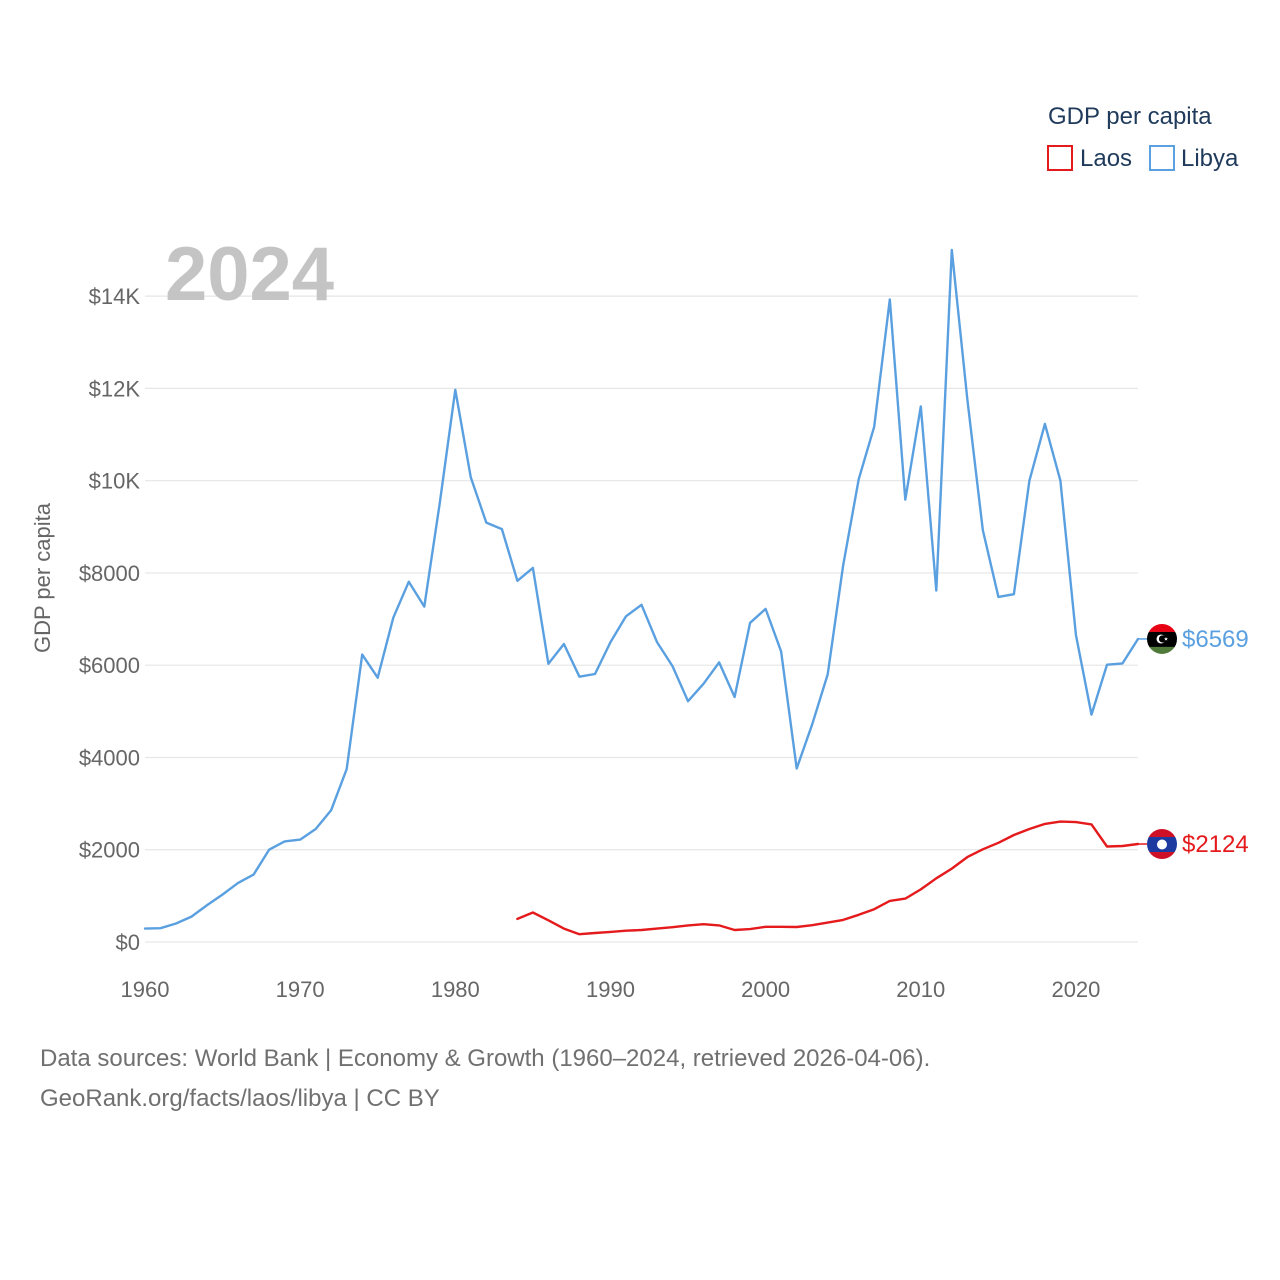  I want to click on legend-title: GDP per capita, so click(1130, 116).